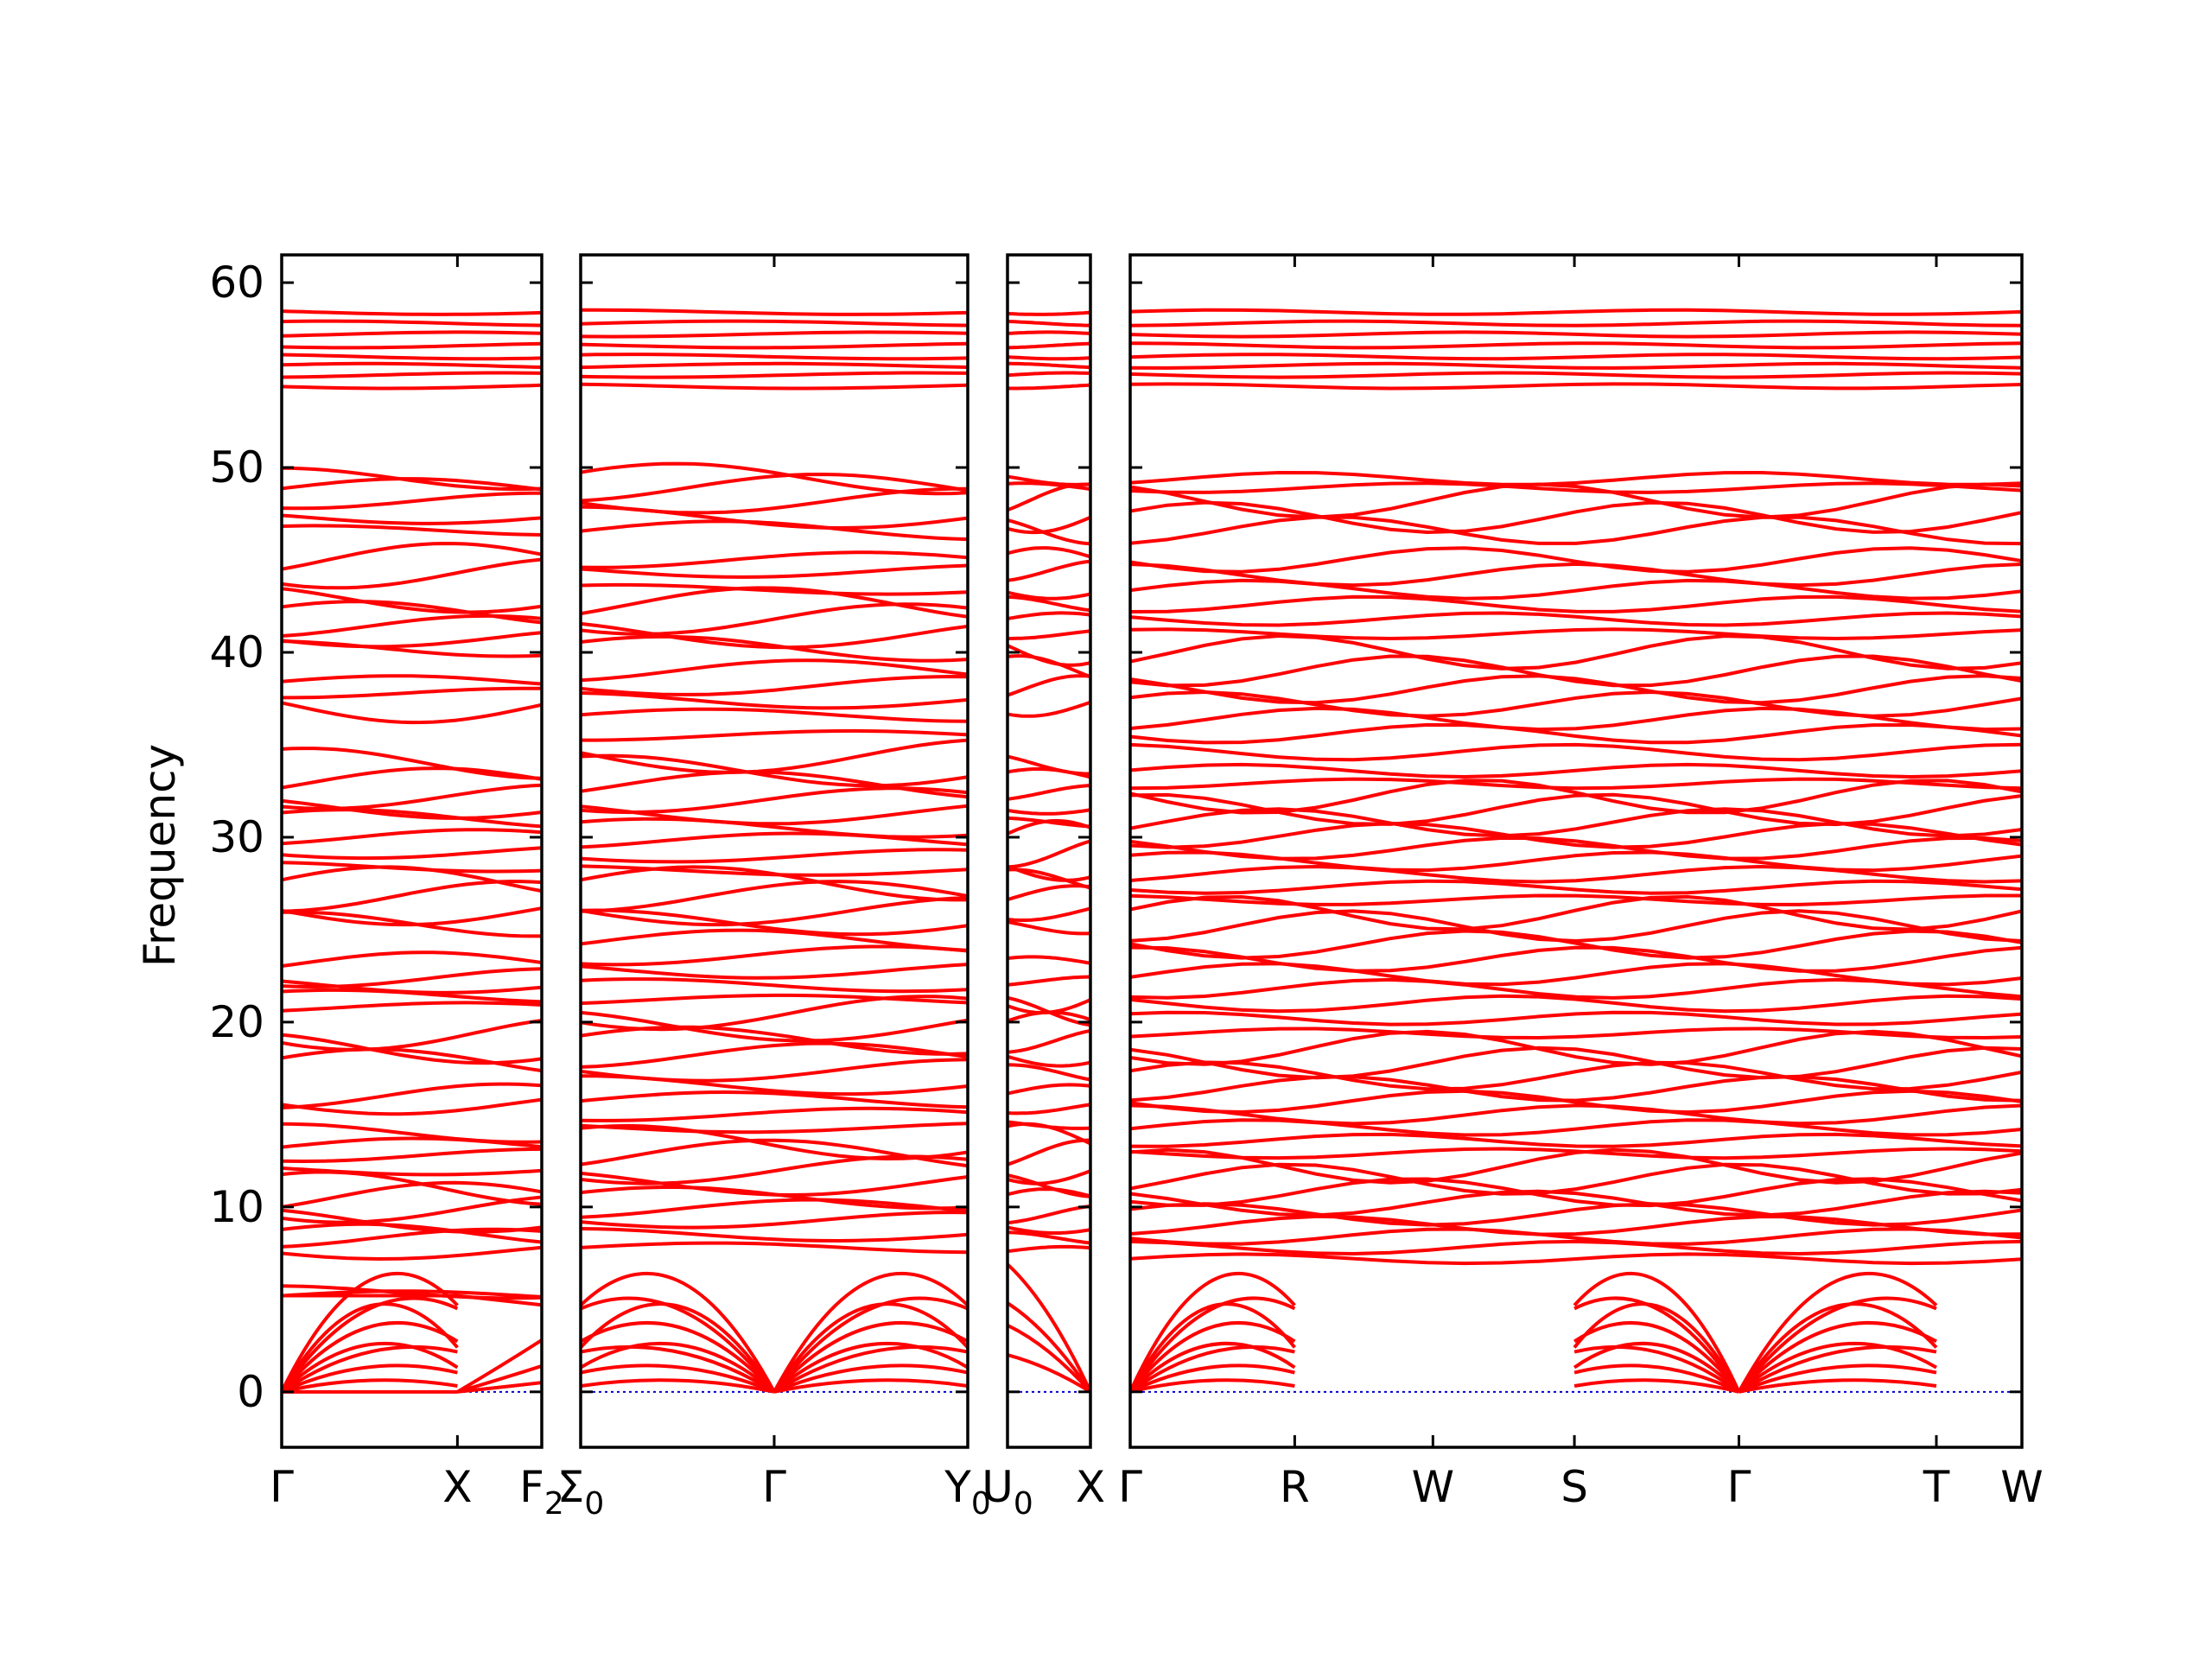 The image size is (2212, 1659). Describe the element at coordinates (981, 1504) in the screenshot. I see `k-point-subscript: 0` at that location.